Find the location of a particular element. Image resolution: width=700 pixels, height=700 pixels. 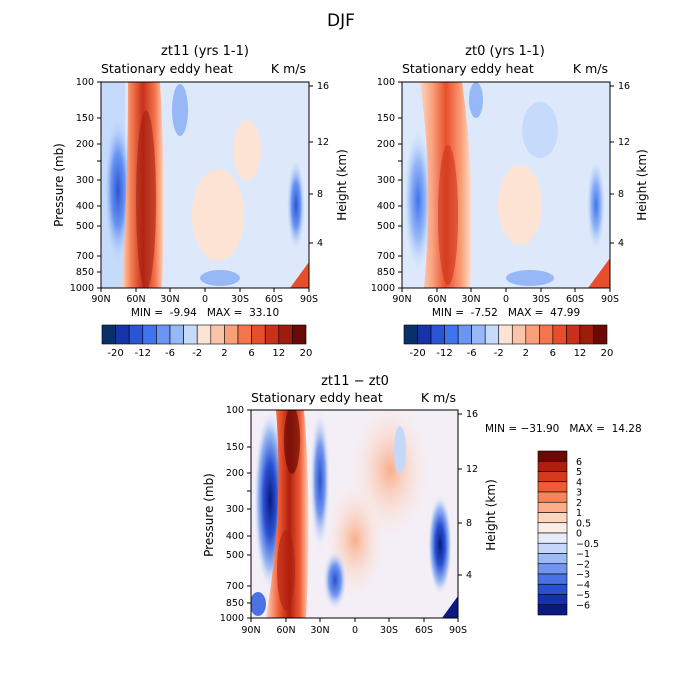

colorbar-label: 6 is located at coordinates (251, 353).